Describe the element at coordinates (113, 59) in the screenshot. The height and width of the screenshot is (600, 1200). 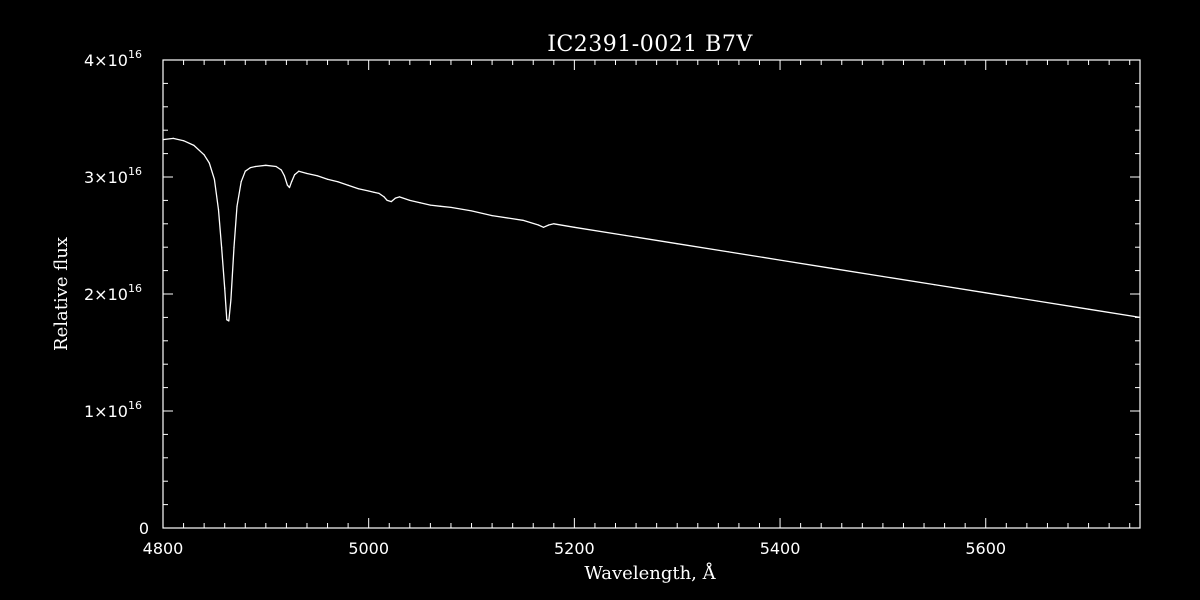
I see `y-tick-label: 4×10¹⁶` at that location.